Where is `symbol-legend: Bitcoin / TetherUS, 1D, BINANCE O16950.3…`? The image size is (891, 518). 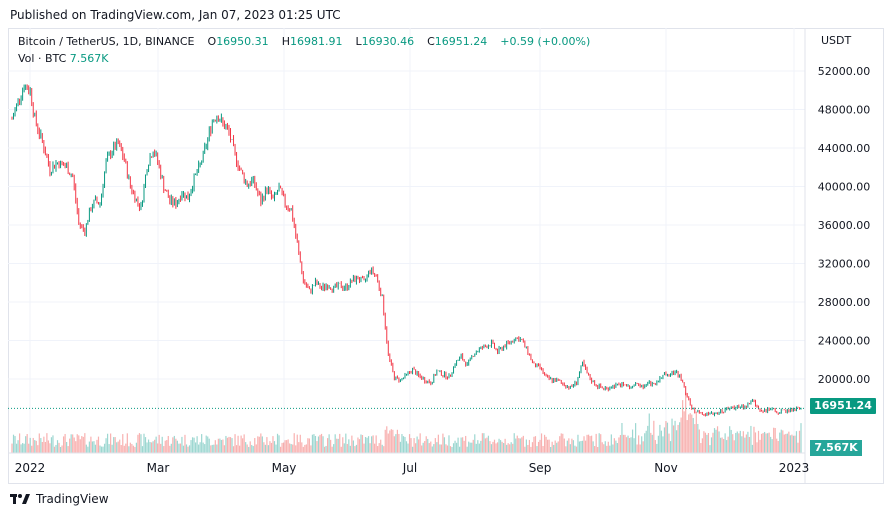
symbol-legend: Bitcoin / TetherUS, 1D, BINANCE O16950.3… is located at coordinates (304, 41).